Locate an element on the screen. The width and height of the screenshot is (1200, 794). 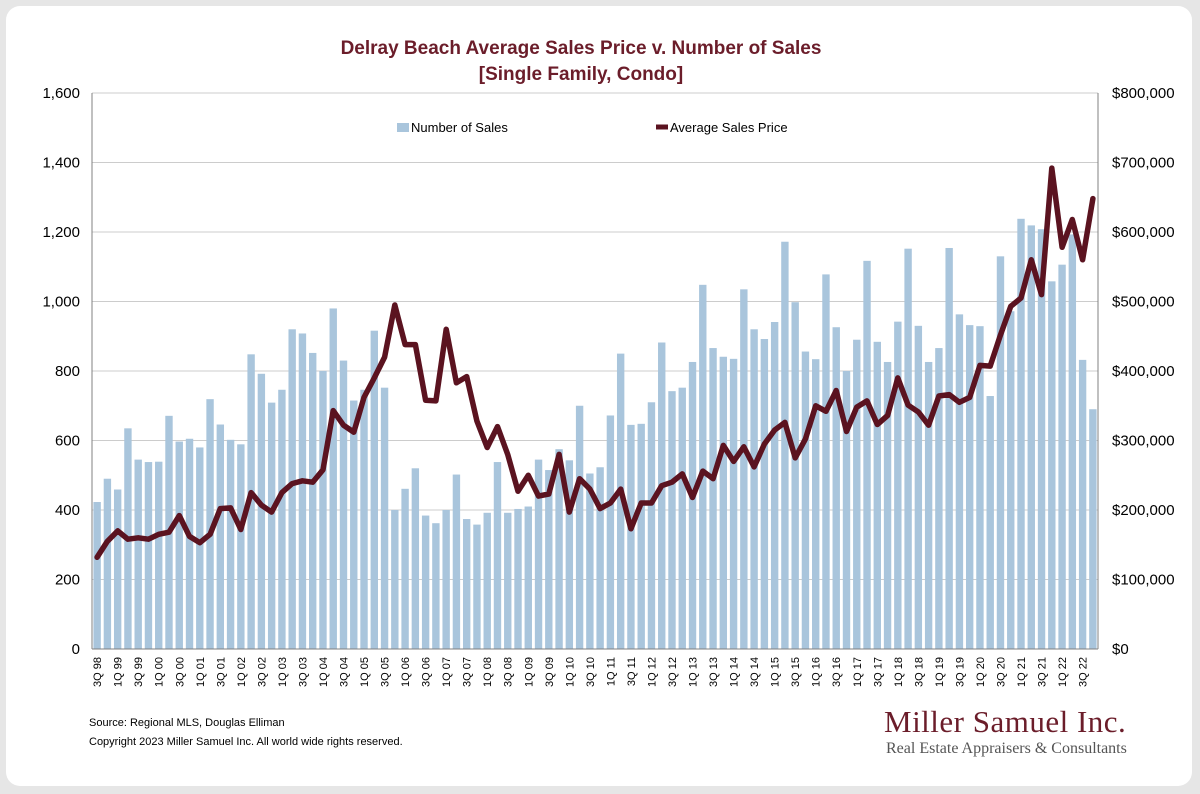
chart-subtitle: [Single Family, Condo] is located at coordinates (581, 74).